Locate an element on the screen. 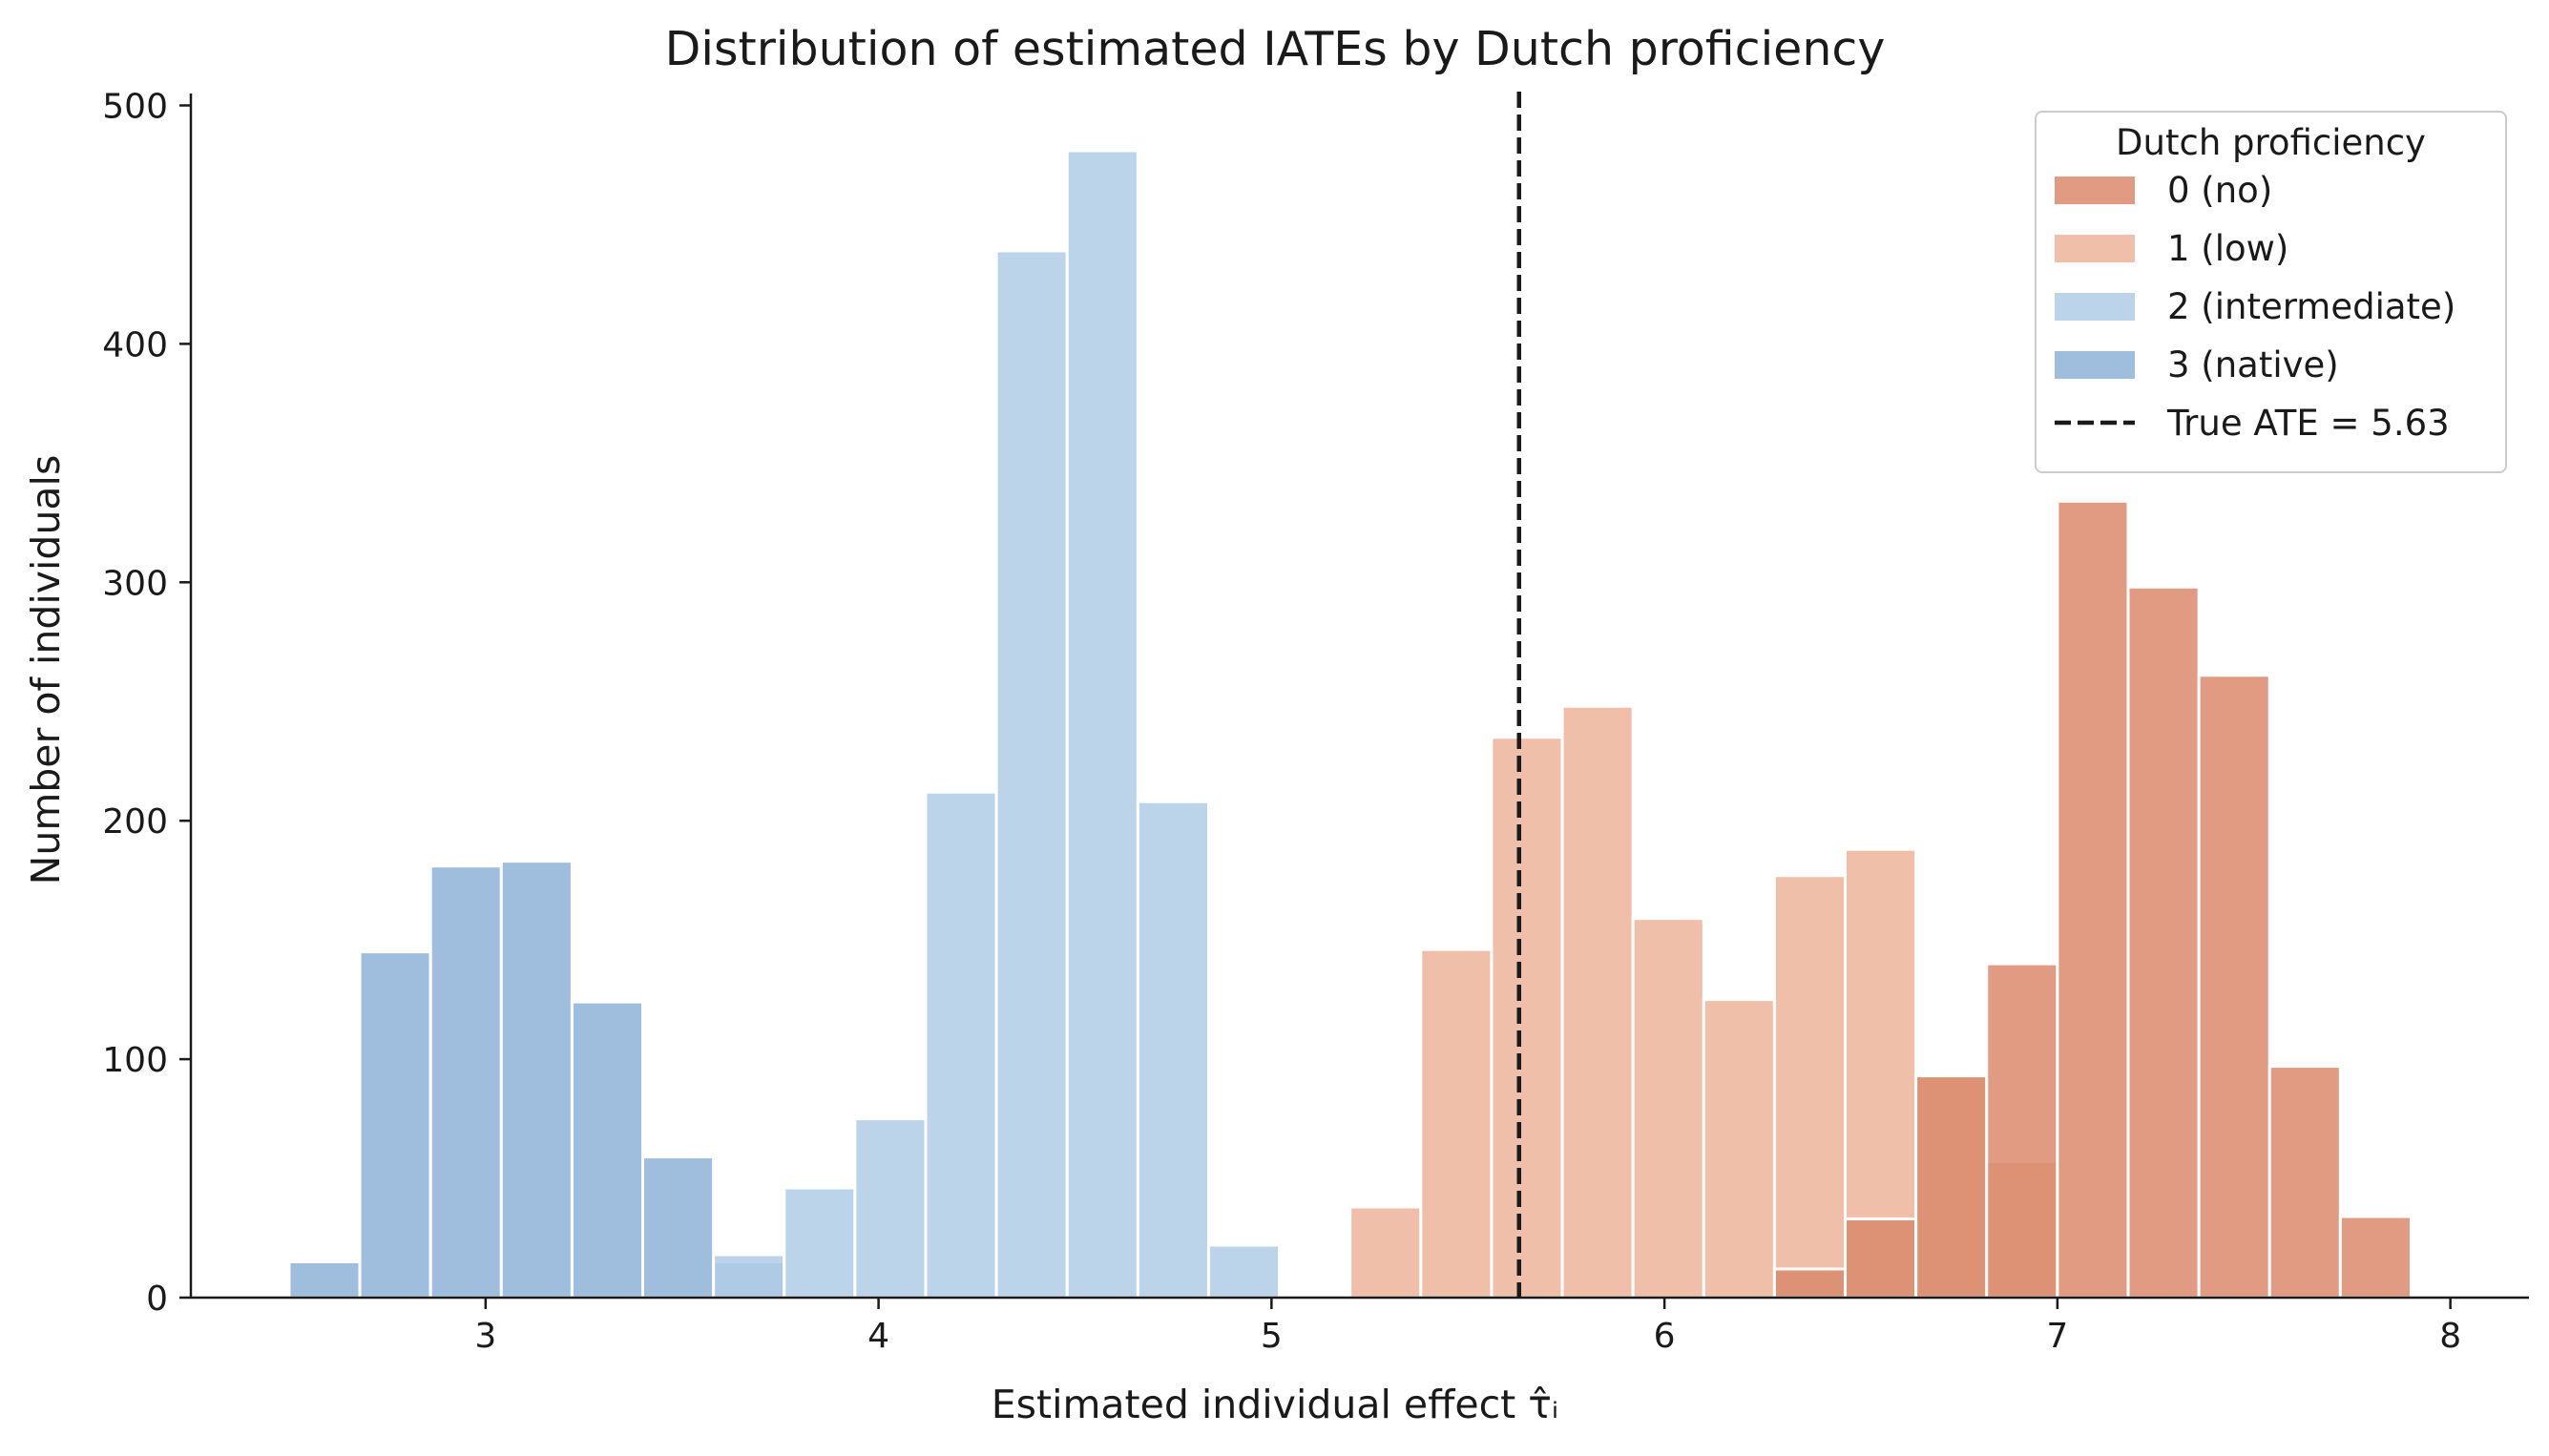 This screenshot has width=2549, height=1456. legend-swatch-0-no is located at coordinates (2095, 191).